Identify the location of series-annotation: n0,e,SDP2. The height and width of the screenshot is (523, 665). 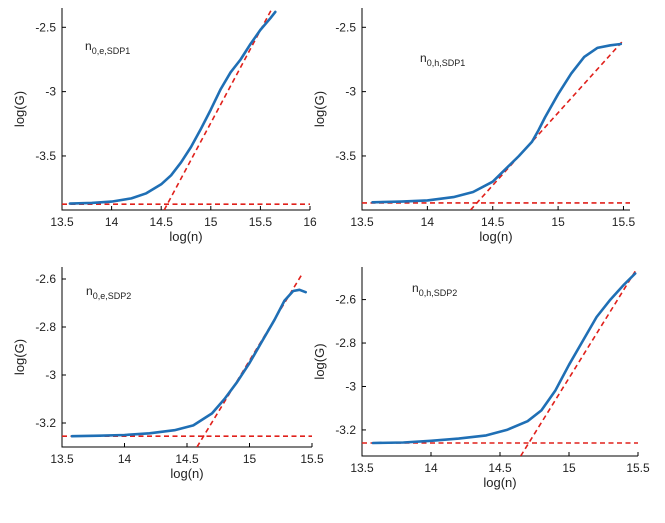
(108, 292).